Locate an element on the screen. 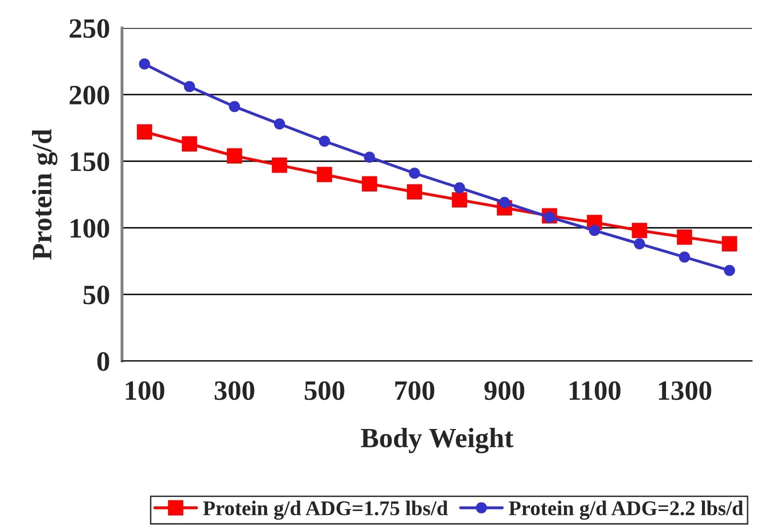 This screenshot has height=529, width=758. x-tick-label: 1300 is located at coordinates (685, 390).